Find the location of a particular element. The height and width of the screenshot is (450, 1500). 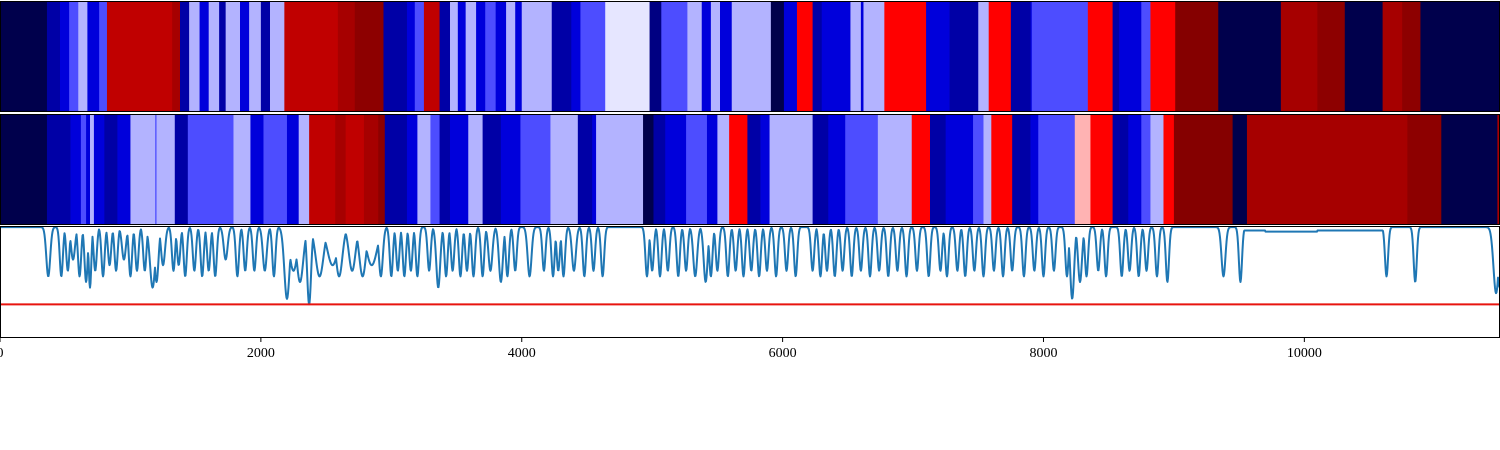

x-tick-label: 6000 is located at coordinates (783, 353).